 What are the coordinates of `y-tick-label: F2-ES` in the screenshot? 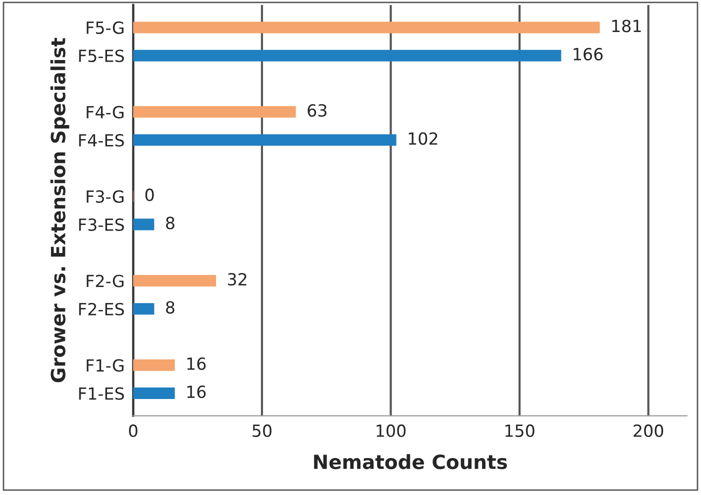 It's located at (101, 309).